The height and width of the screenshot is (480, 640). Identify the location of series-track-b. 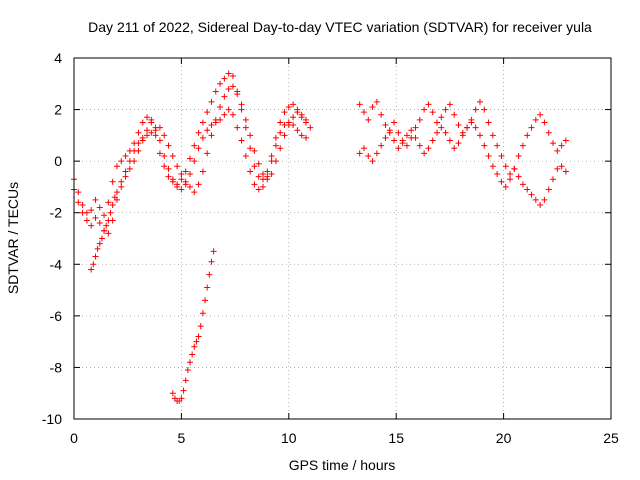
(190, 171).